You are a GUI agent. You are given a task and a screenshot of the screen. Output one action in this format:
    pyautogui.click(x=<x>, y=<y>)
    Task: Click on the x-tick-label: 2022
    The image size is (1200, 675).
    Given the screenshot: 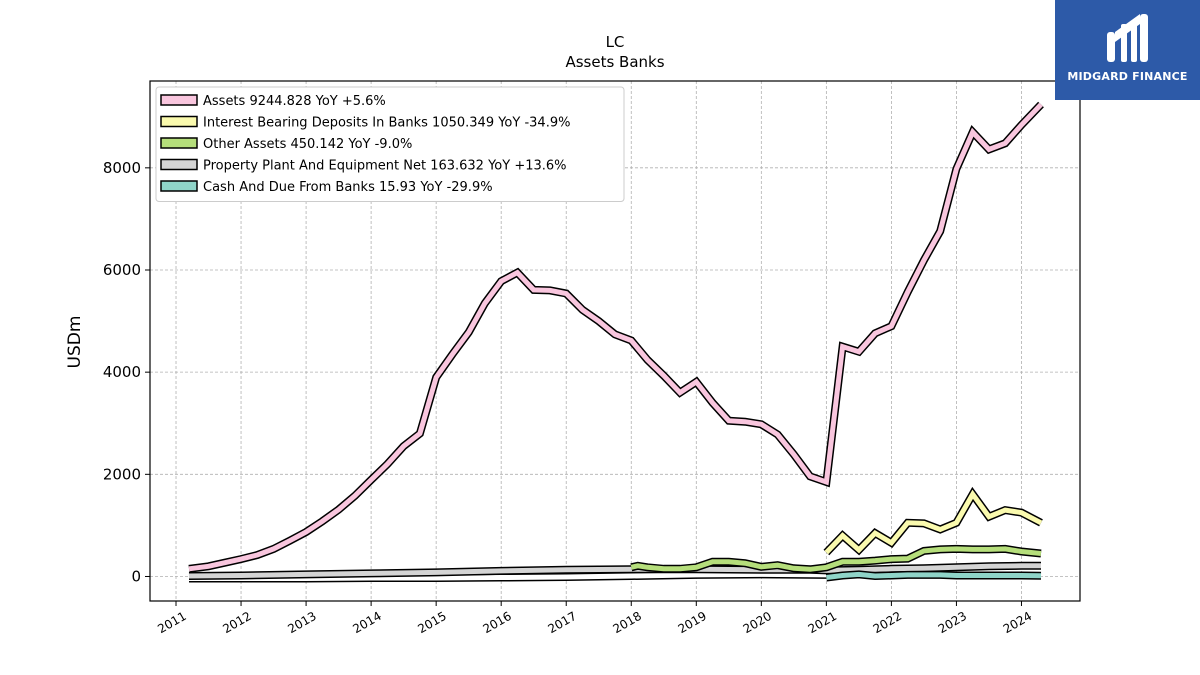 What is the action you would take?
    pyautogui.click(x=887, y=622)
    